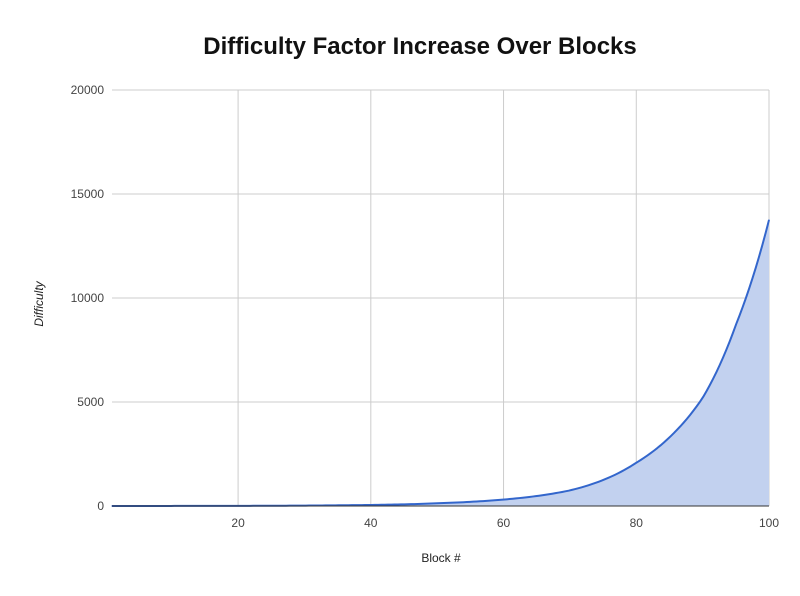 The image size is (800, 596). Describe the element at coordinates (769, 523) in the screenshot. I see `x-tick-label-100: 100` at that location.